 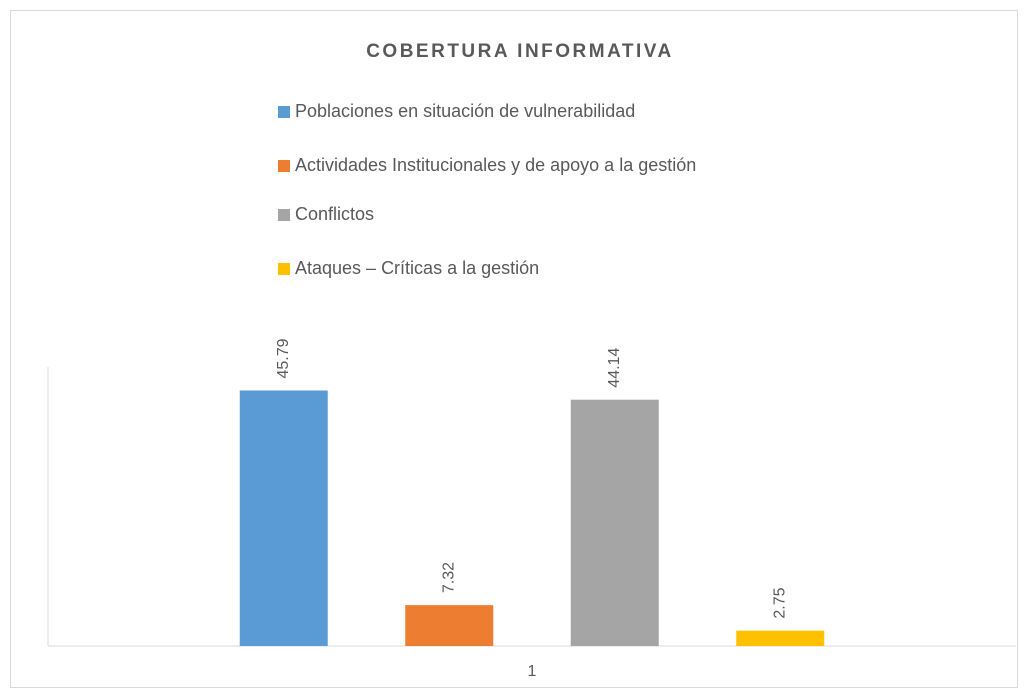 What do you see at coordinates (779, 602) in the screenshot?
I see `data-label: 2.75` at bounding box center [779, 602].